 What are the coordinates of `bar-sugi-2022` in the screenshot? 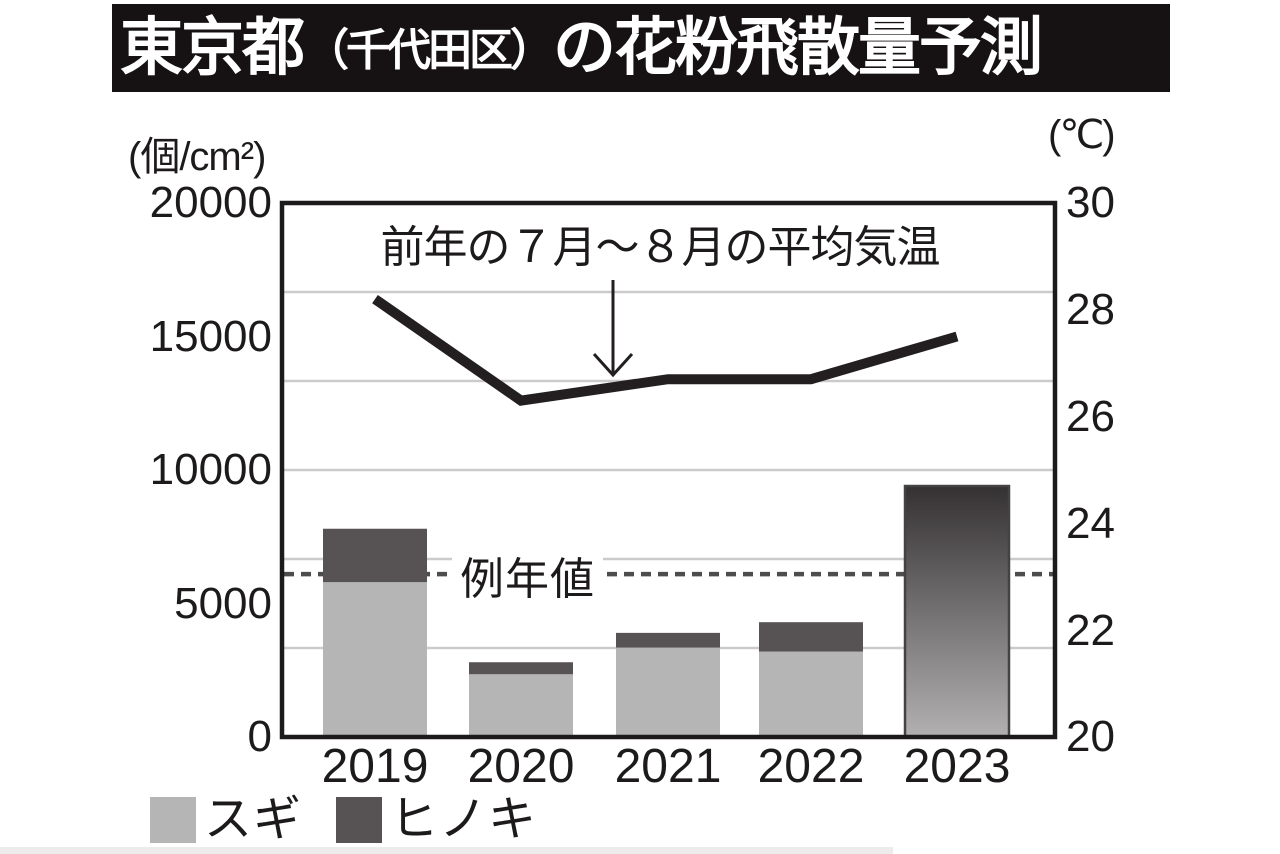 It's located at (811, 694).